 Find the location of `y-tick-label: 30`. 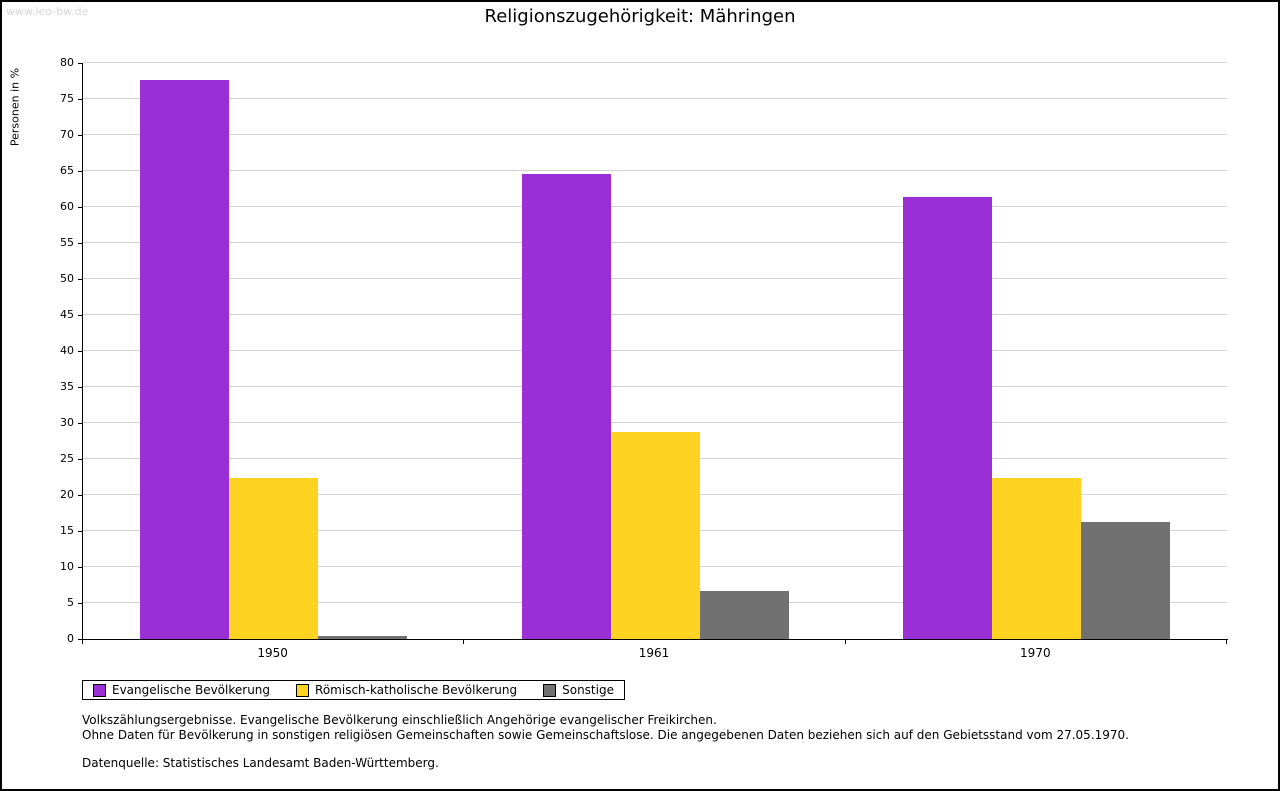

y-tick-label: 30 is located at coordinates (67, 422).